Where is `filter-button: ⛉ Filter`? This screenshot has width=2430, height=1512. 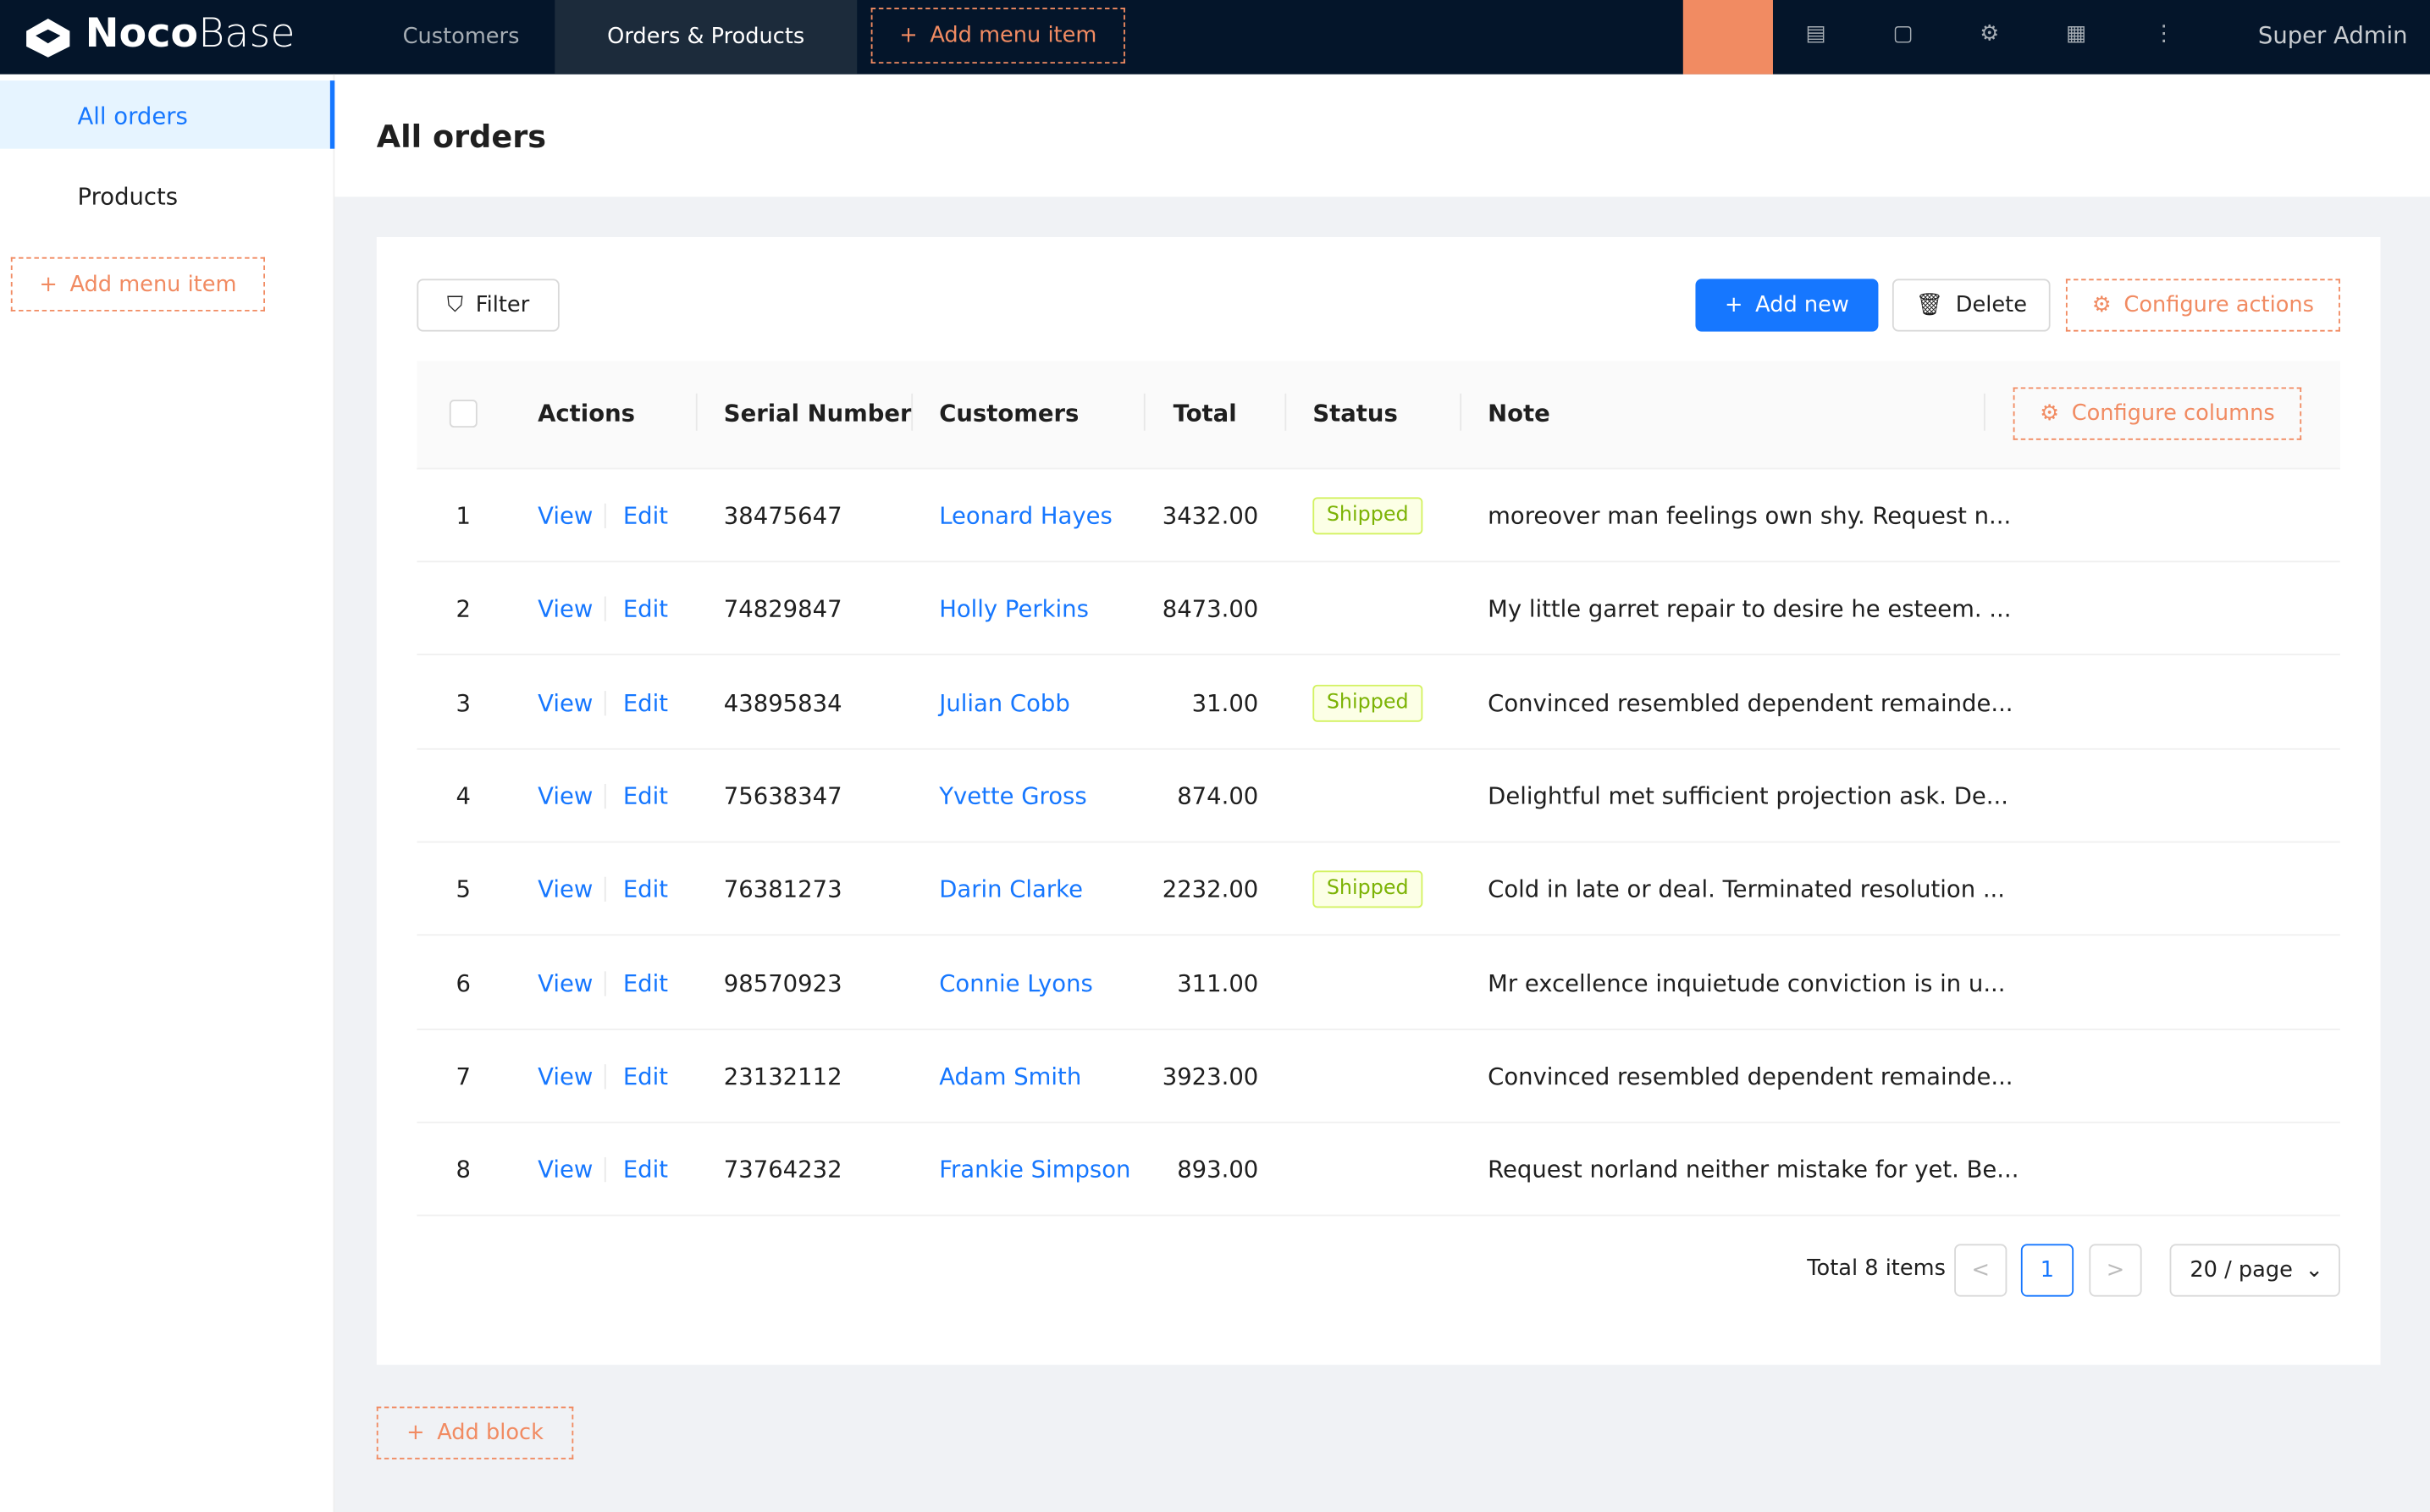
filter-button: ⛉ Filter is located at coordinates (488, 305).